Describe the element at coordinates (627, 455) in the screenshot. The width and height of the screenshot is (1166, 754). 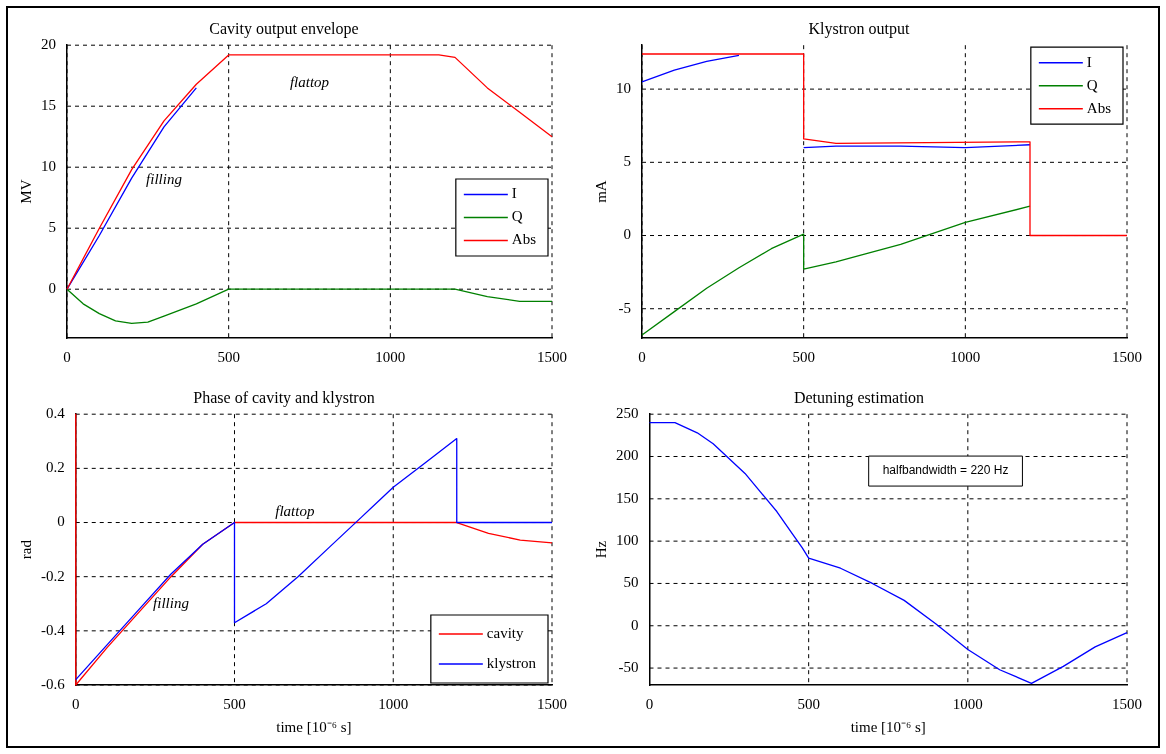
I see `y-tick-label: 200` at that location.